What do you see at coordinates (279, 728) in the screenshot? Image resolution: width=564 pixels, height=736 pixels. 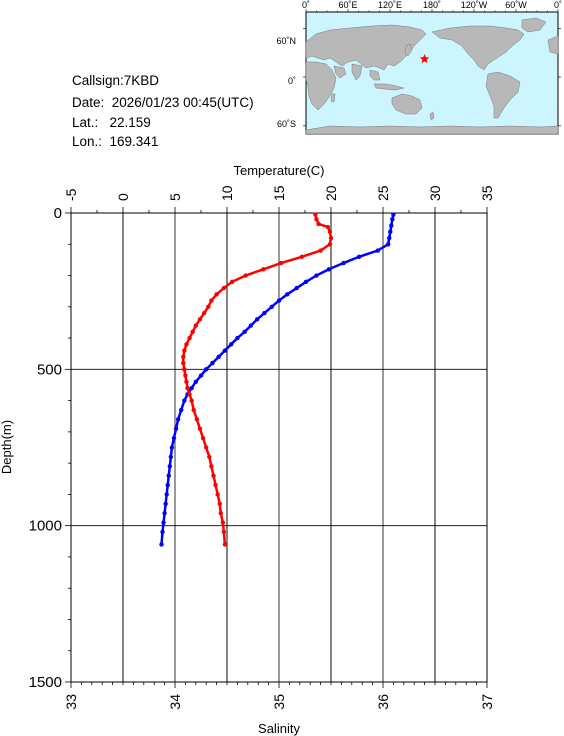 I see `salinity-axis-label: Salinity` at bounding box center [279, 728].